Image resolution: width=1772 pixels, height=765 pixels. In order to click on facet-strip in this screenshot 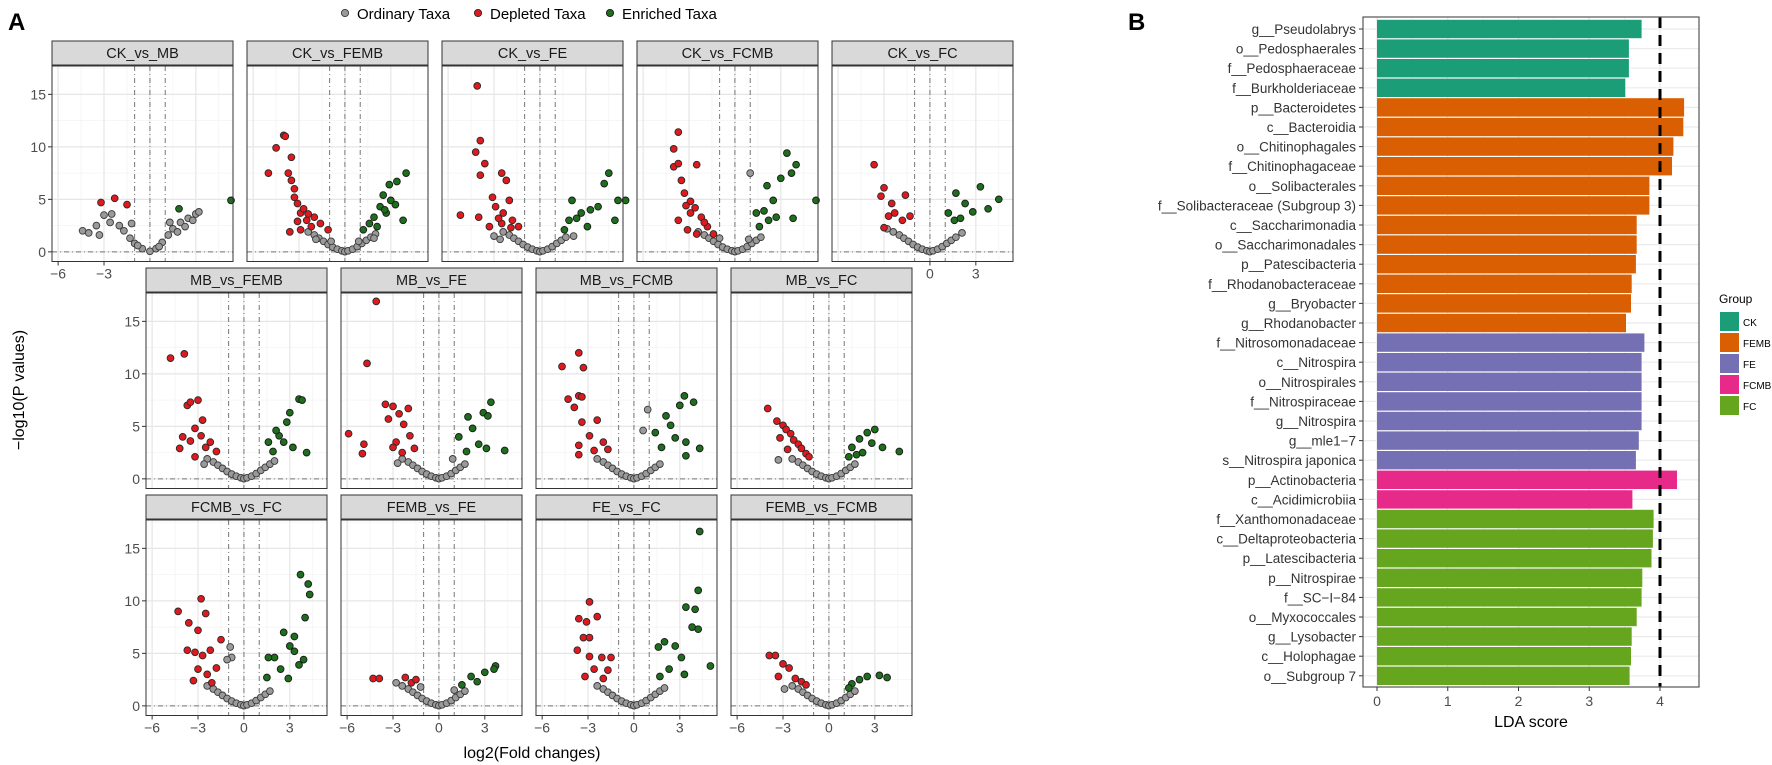, I will do `click(821, 280)`.